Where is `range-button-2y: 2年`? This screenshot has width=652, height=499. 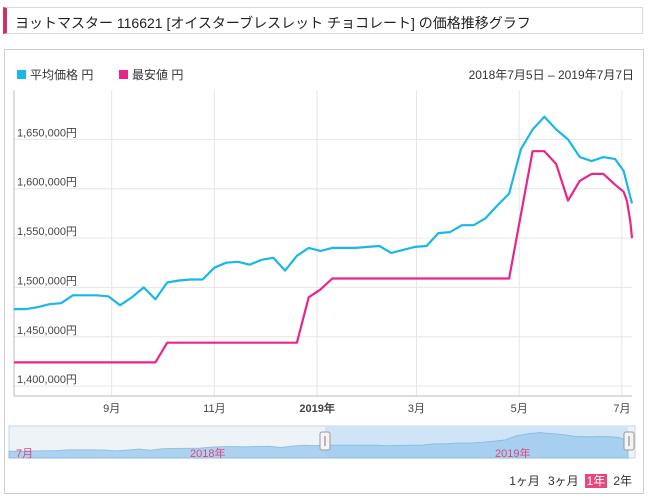 range-button-2y: 2年 is located at coordinates (622, 481).